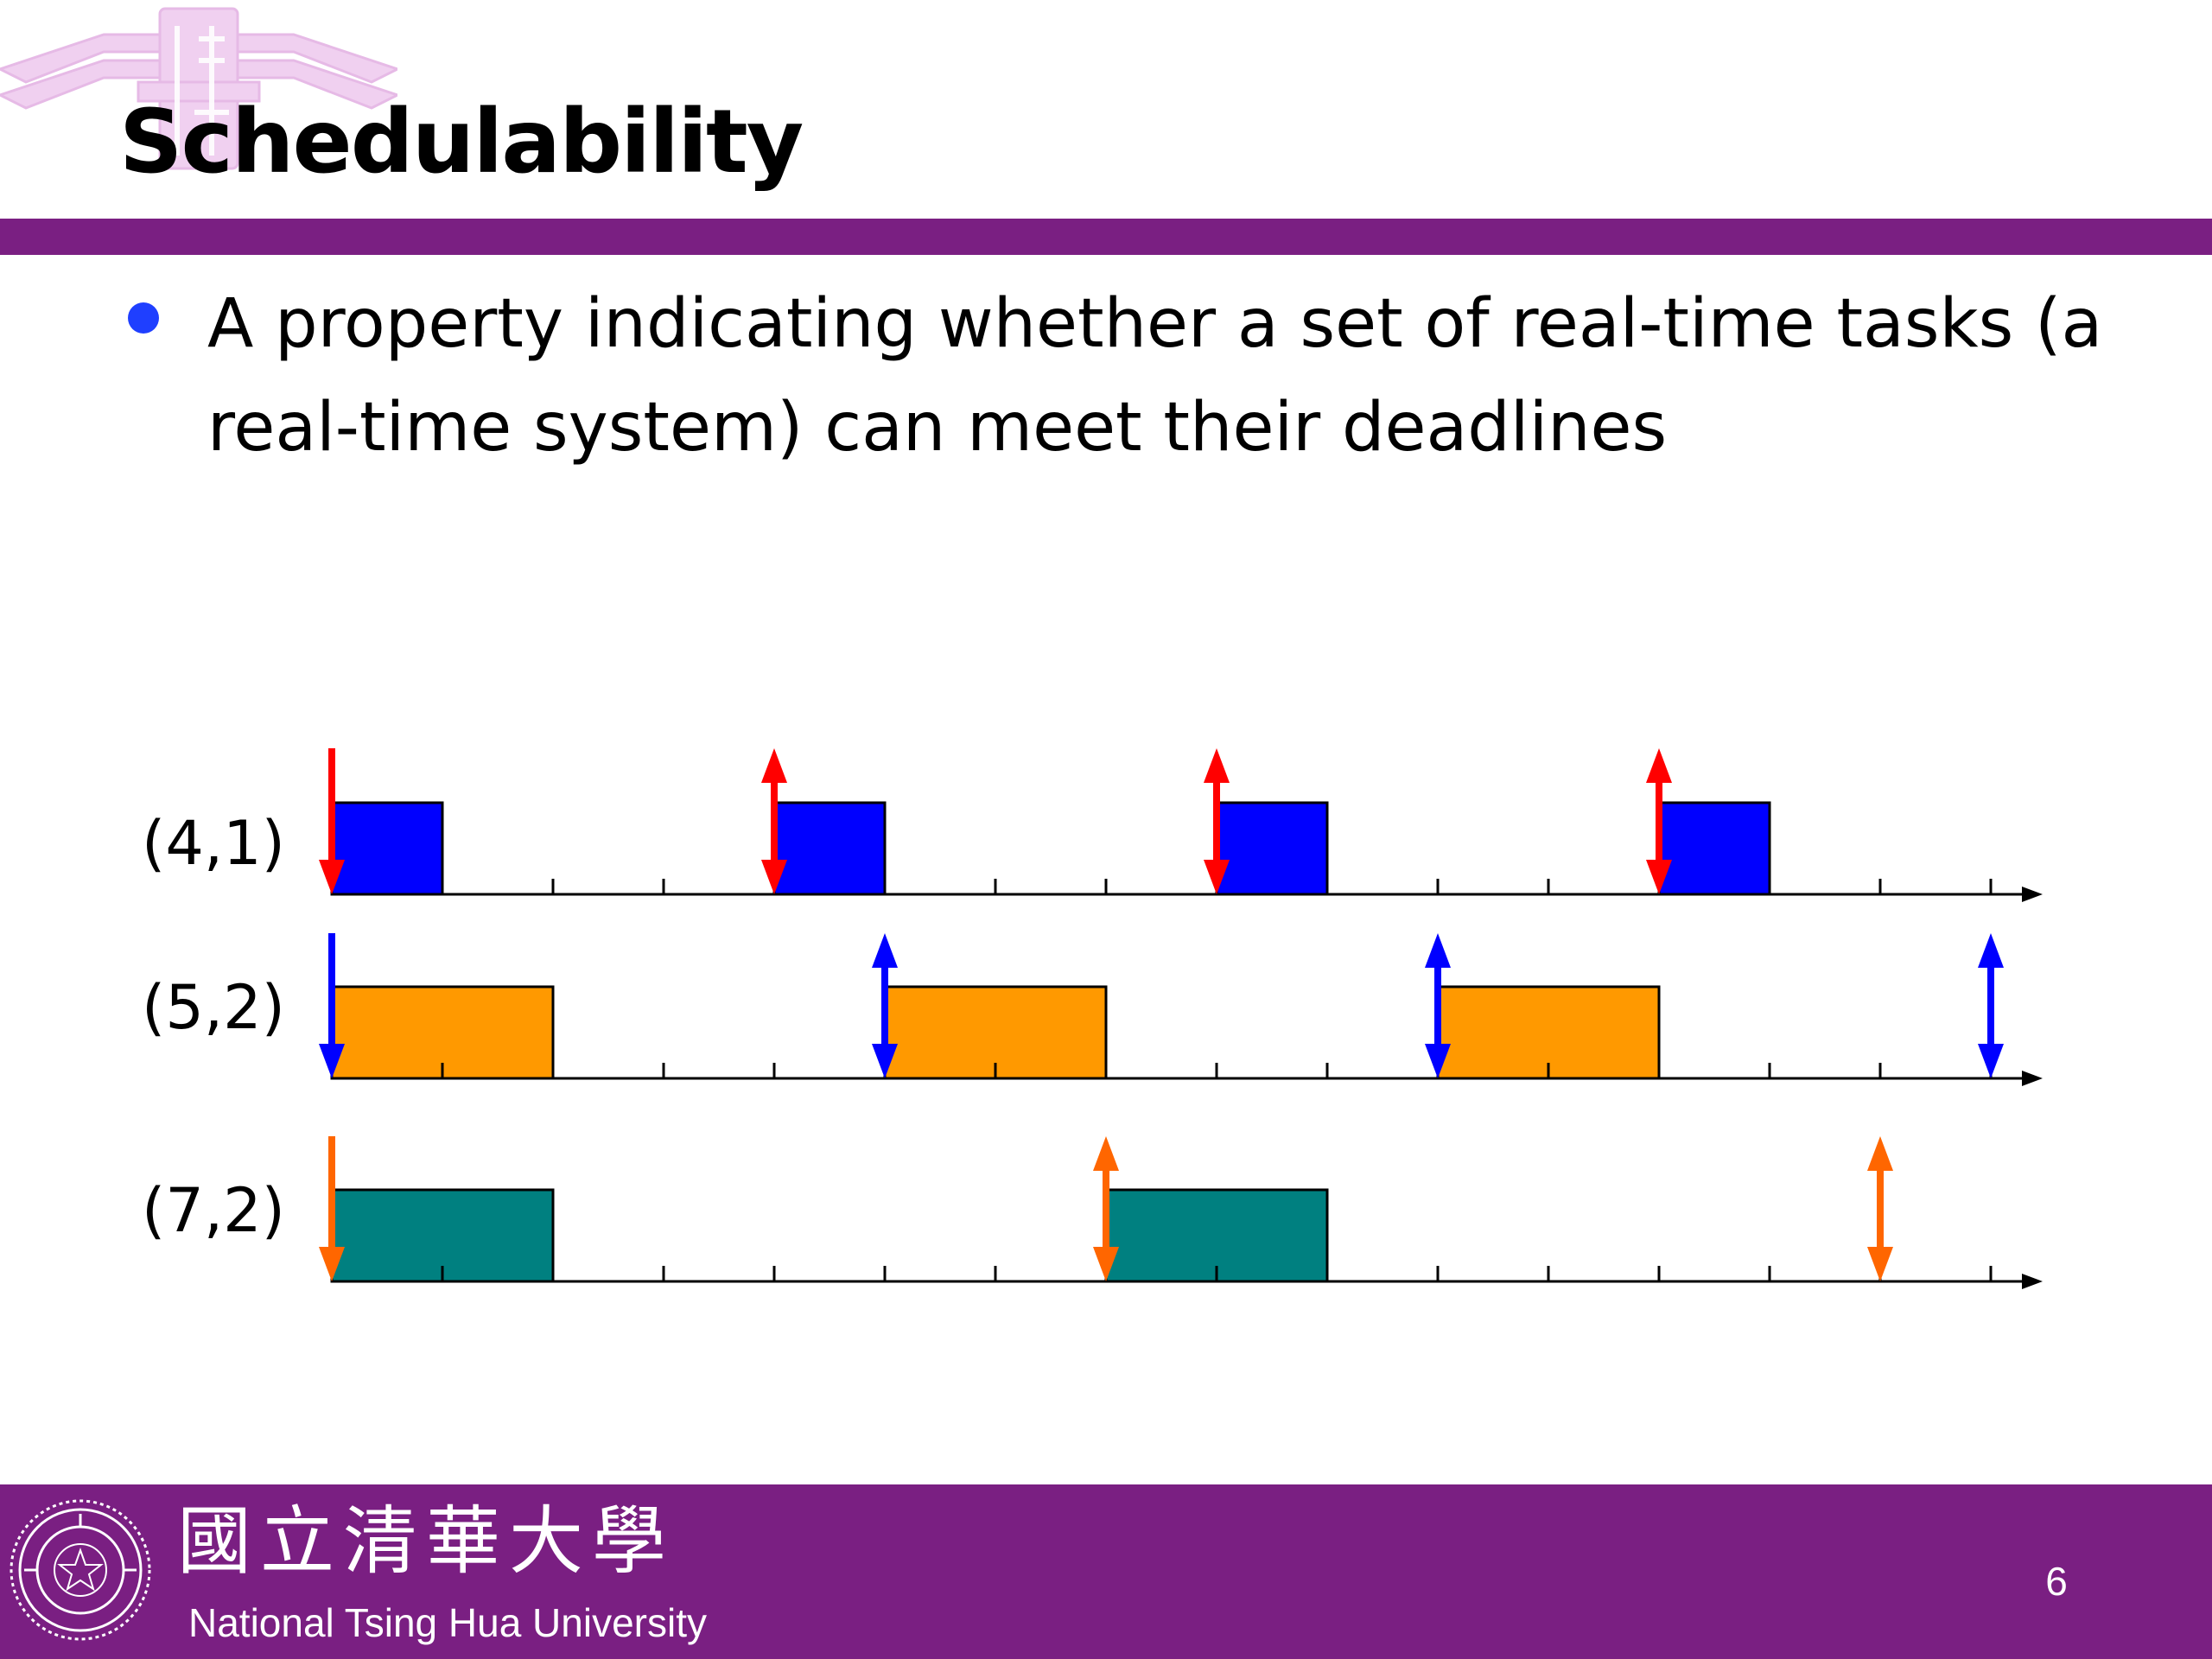 This screenshot has width=2212, height=1659. What do you see at coordinates (213, 843) in the screenshot?
I see `task-label: (4,1)` at bounding box center [213, 843].